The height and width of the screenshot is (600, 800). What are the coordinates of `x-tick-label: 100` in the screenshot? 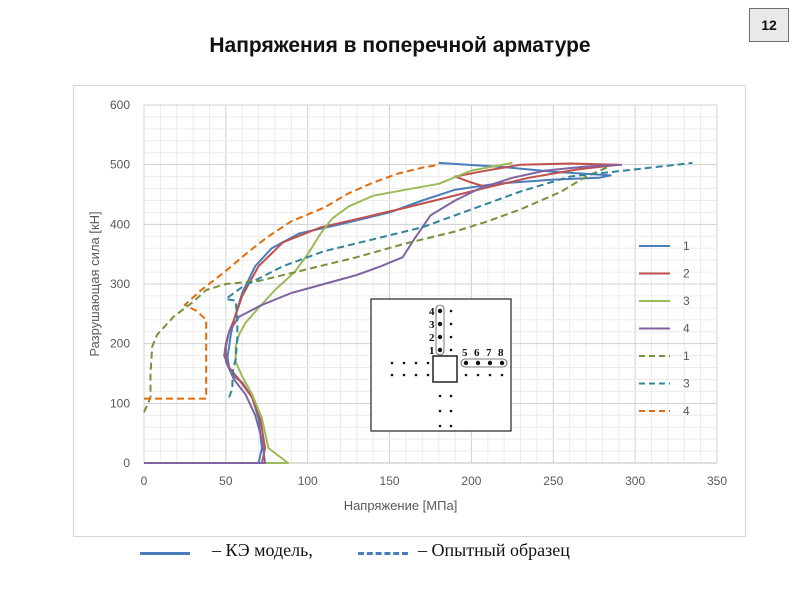 It's located at (308, 481).